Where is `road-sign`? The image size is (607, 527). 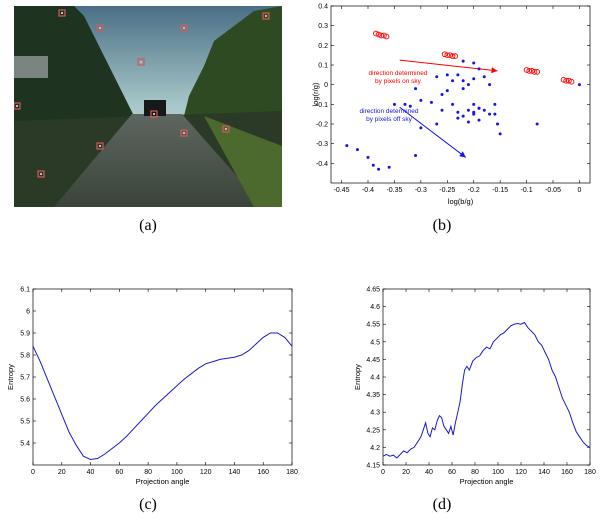
road-sign is located at coordinates (31, 67).